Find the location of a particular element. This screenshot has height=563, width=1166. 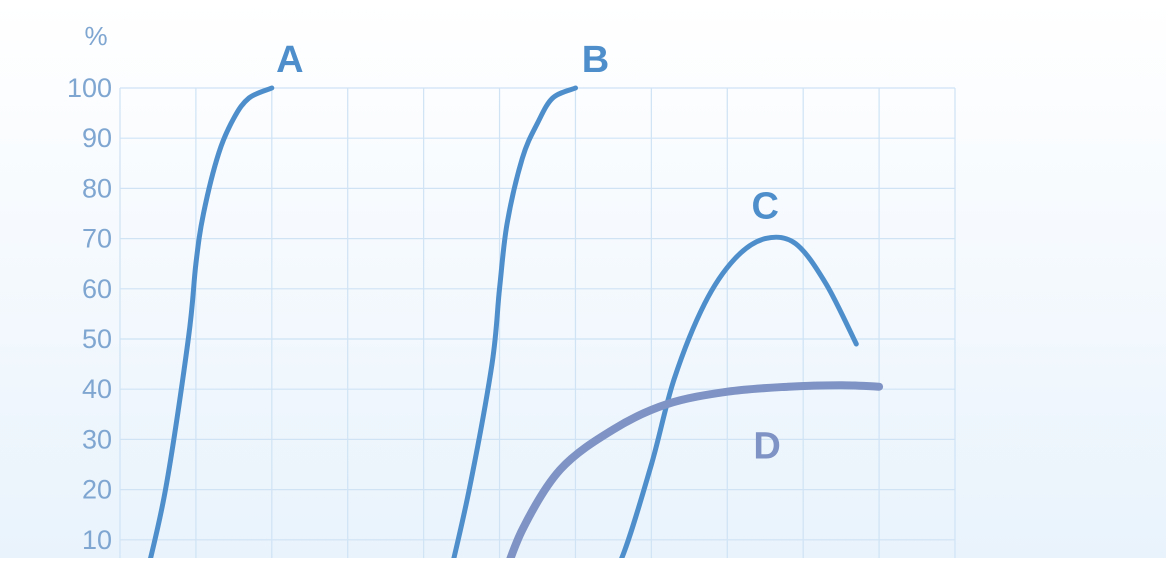

series-line-c is located at coordinates (737, 398).